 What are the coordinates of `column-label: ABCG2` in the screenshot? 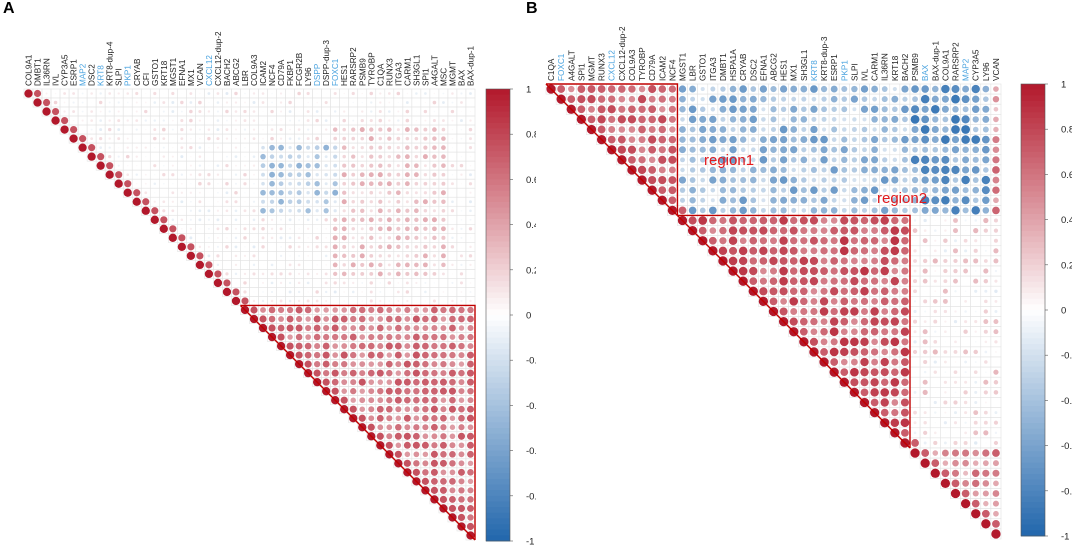 It's located at (236, 72).